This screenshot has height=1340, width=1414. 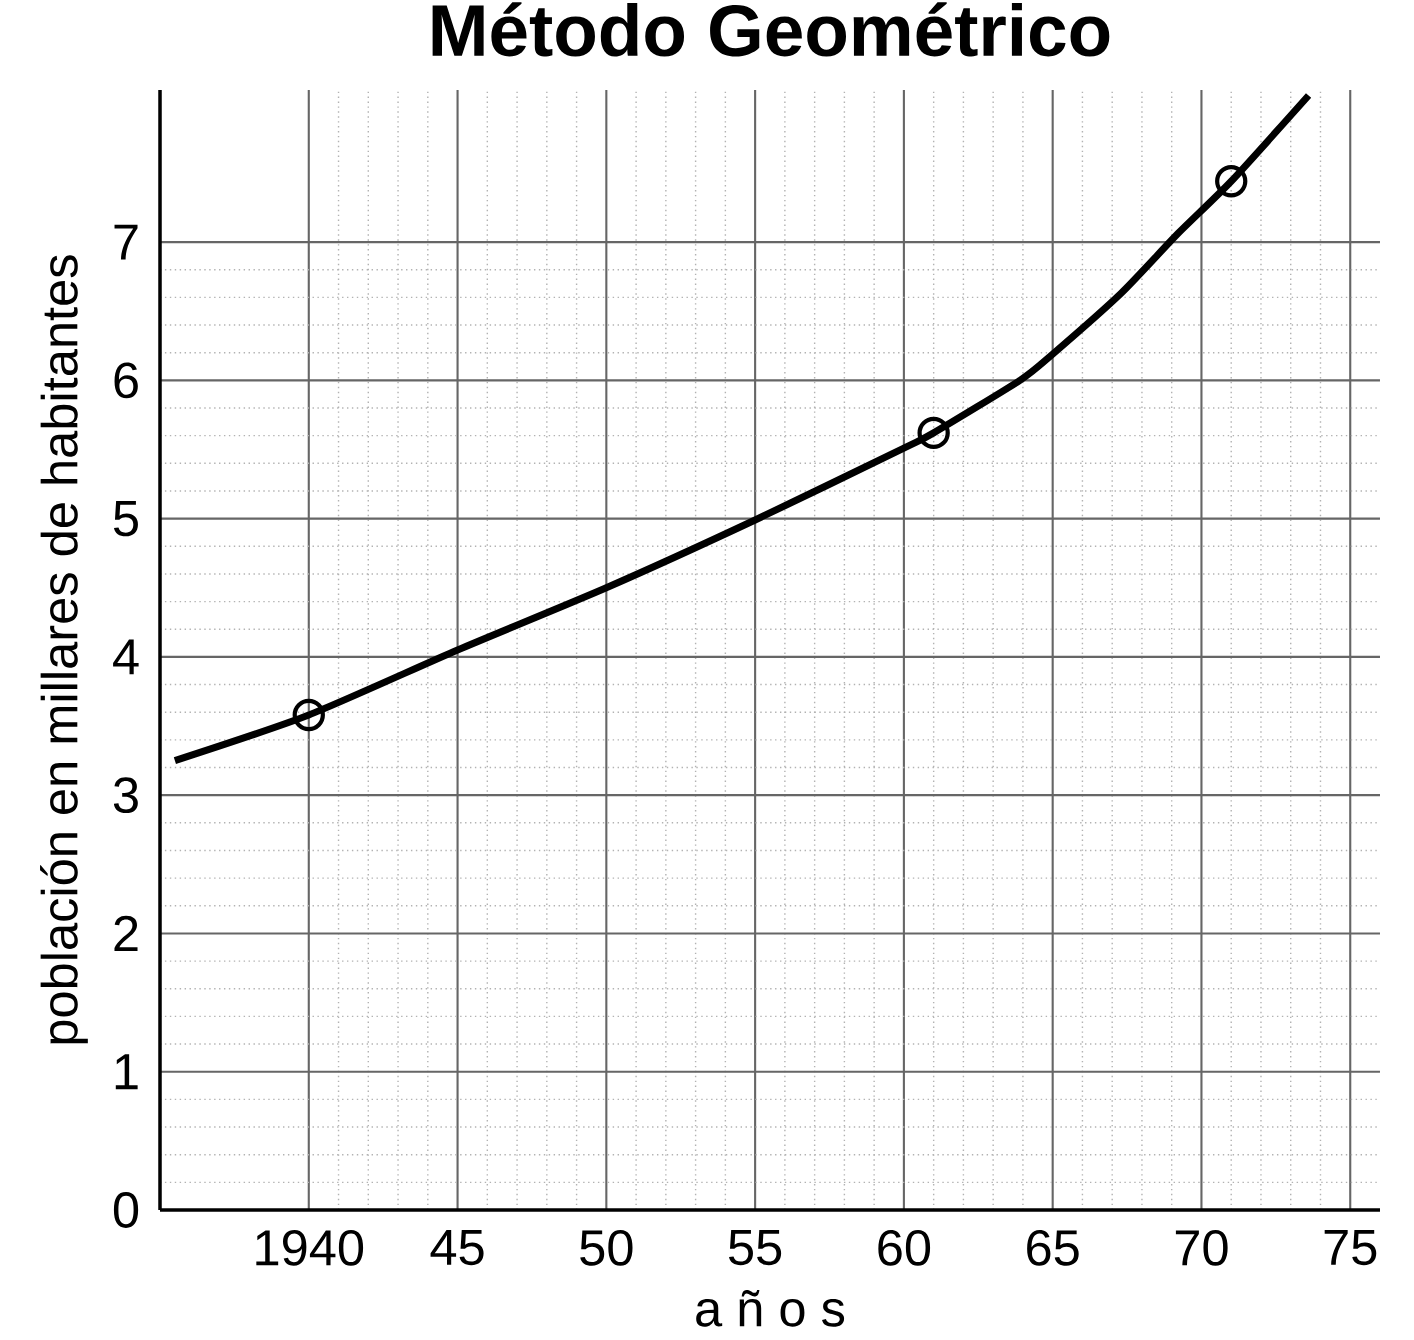 I want to click on x-tick-label: 60, so click(x=904, y=1247).